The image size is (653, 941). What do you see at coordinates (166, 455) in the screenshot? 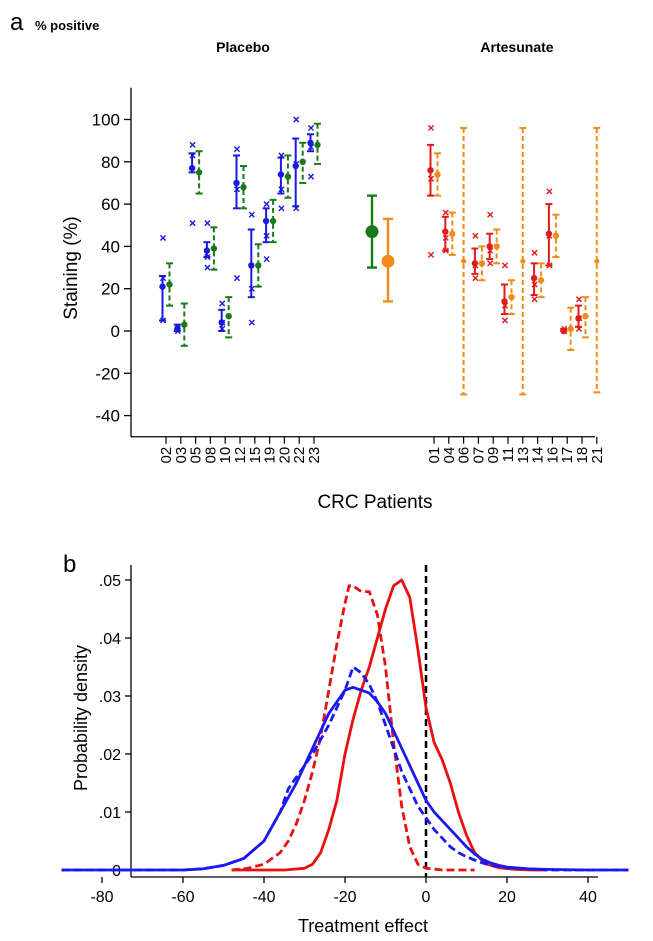
I see `x-tick-label: 02` at bounding box center [166, 455].